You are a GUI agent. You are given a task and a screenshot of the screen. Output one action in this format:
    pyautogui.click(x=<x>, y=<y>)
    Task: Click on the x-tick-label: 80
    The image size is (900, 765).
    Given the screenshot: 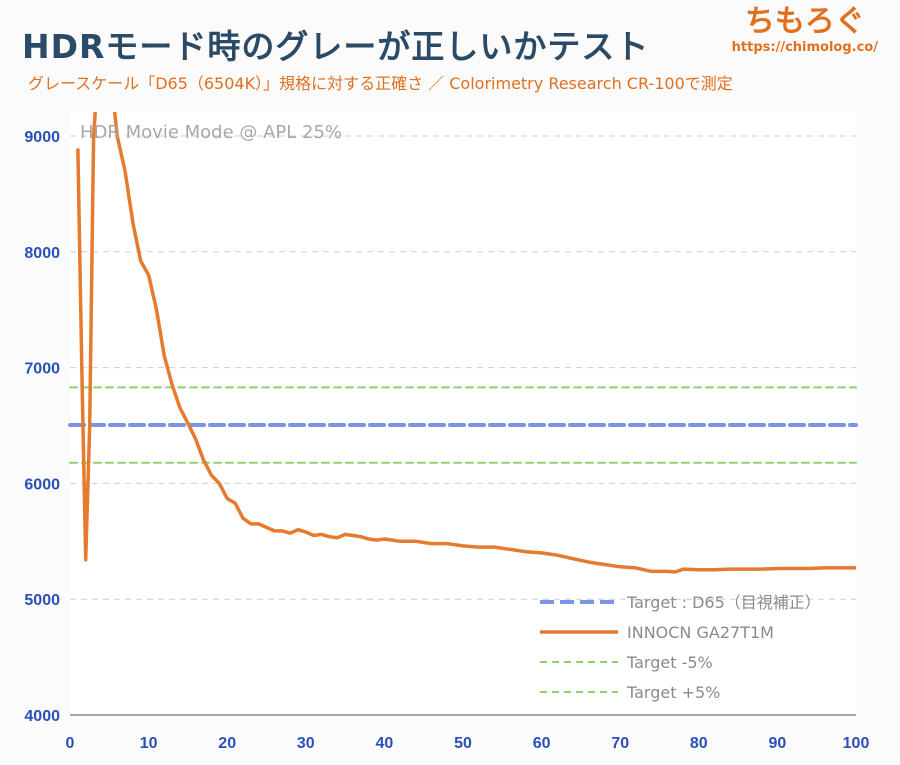 What is the action you would take?
    pyautogui.click(x=699, y=743)
    